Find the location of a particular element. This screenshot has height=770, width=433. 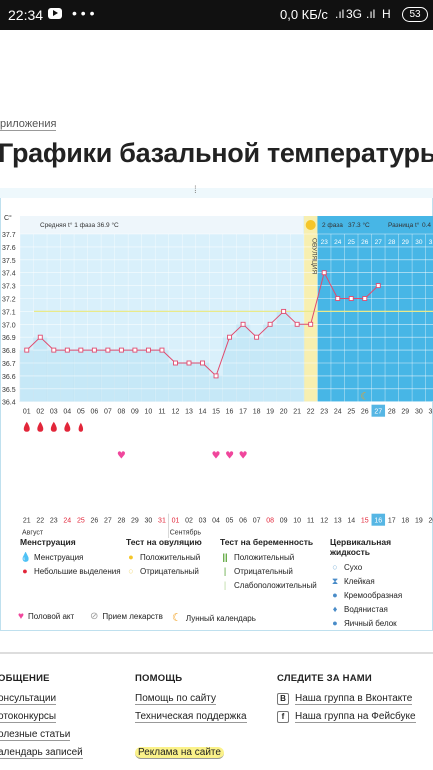

footer-link: Техническая поддержка is located at coordinates (191, 717).